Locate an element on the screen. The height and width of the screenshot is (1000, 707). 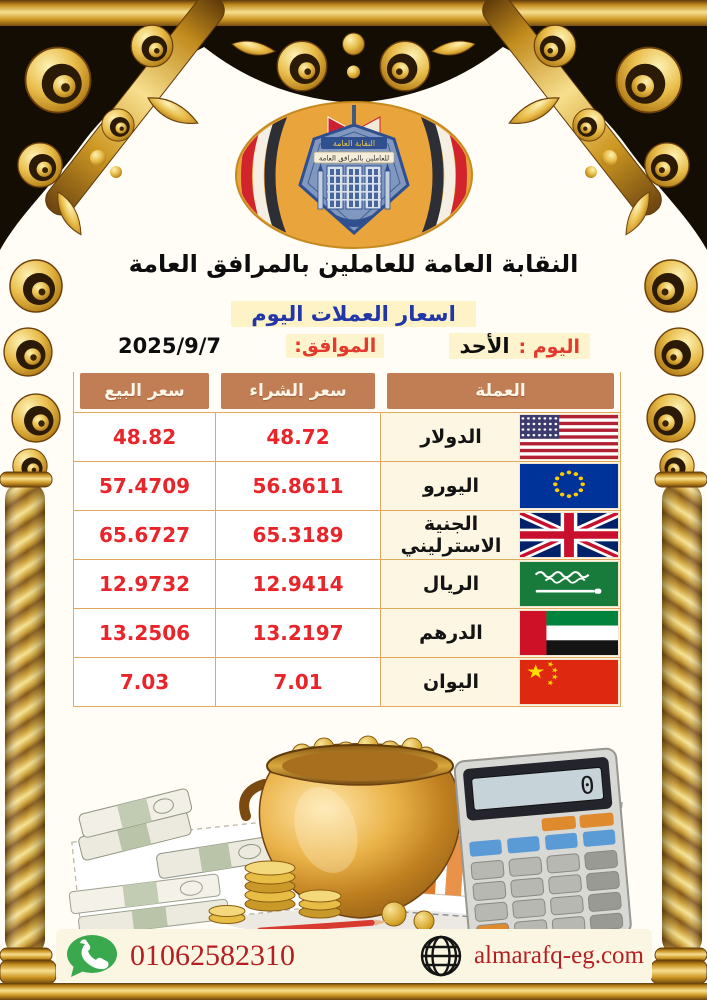
cash-stacks is located at coordinates (172, 863).